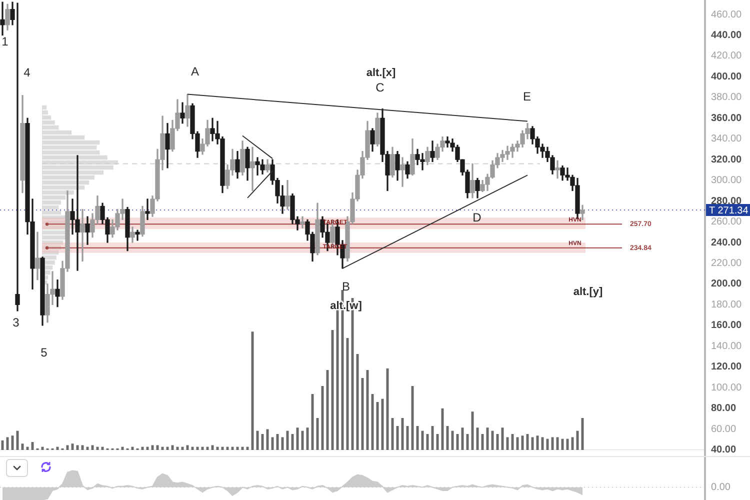 This screenshot has width=750, height=500. Describe the element at coordinates (195, 71) in the screenshot. I see `annotation: A` at that location.